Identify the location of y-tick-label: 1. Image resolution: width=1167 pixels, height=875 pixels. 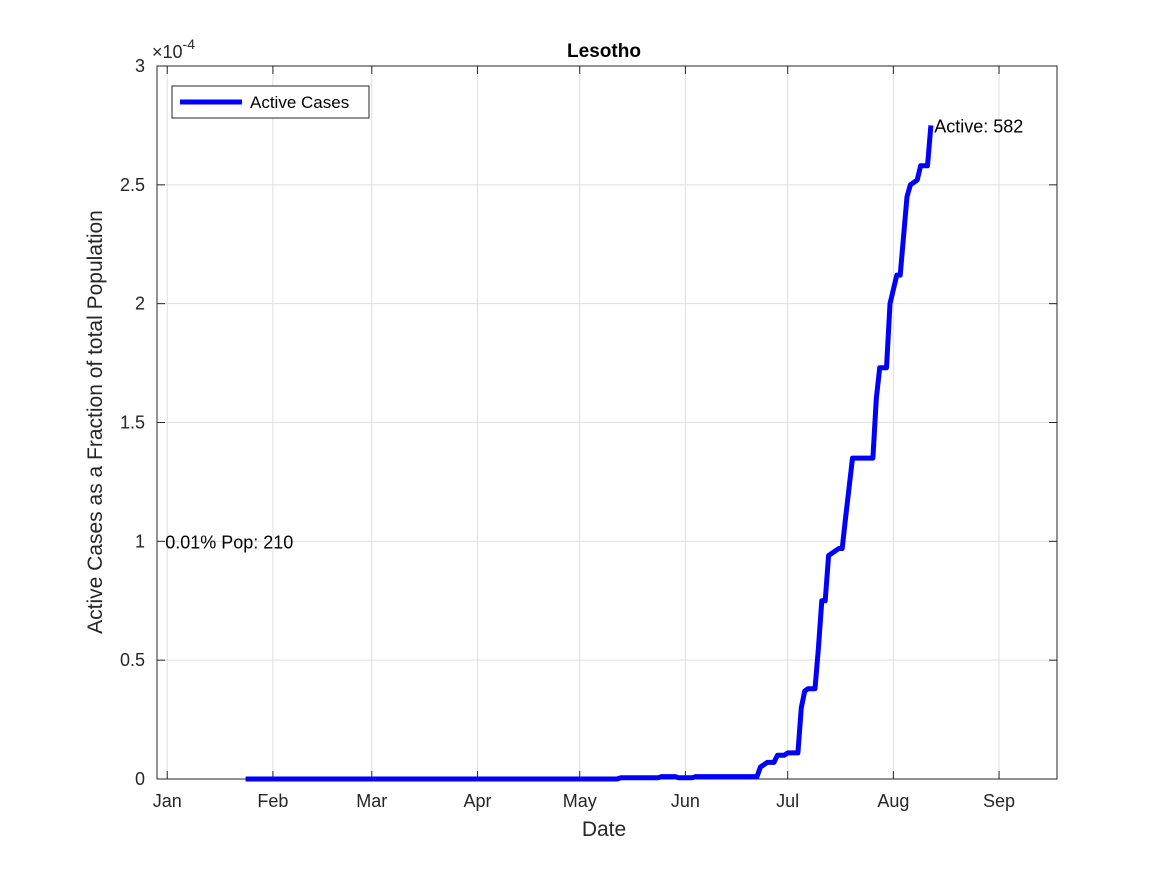
(140, 541).